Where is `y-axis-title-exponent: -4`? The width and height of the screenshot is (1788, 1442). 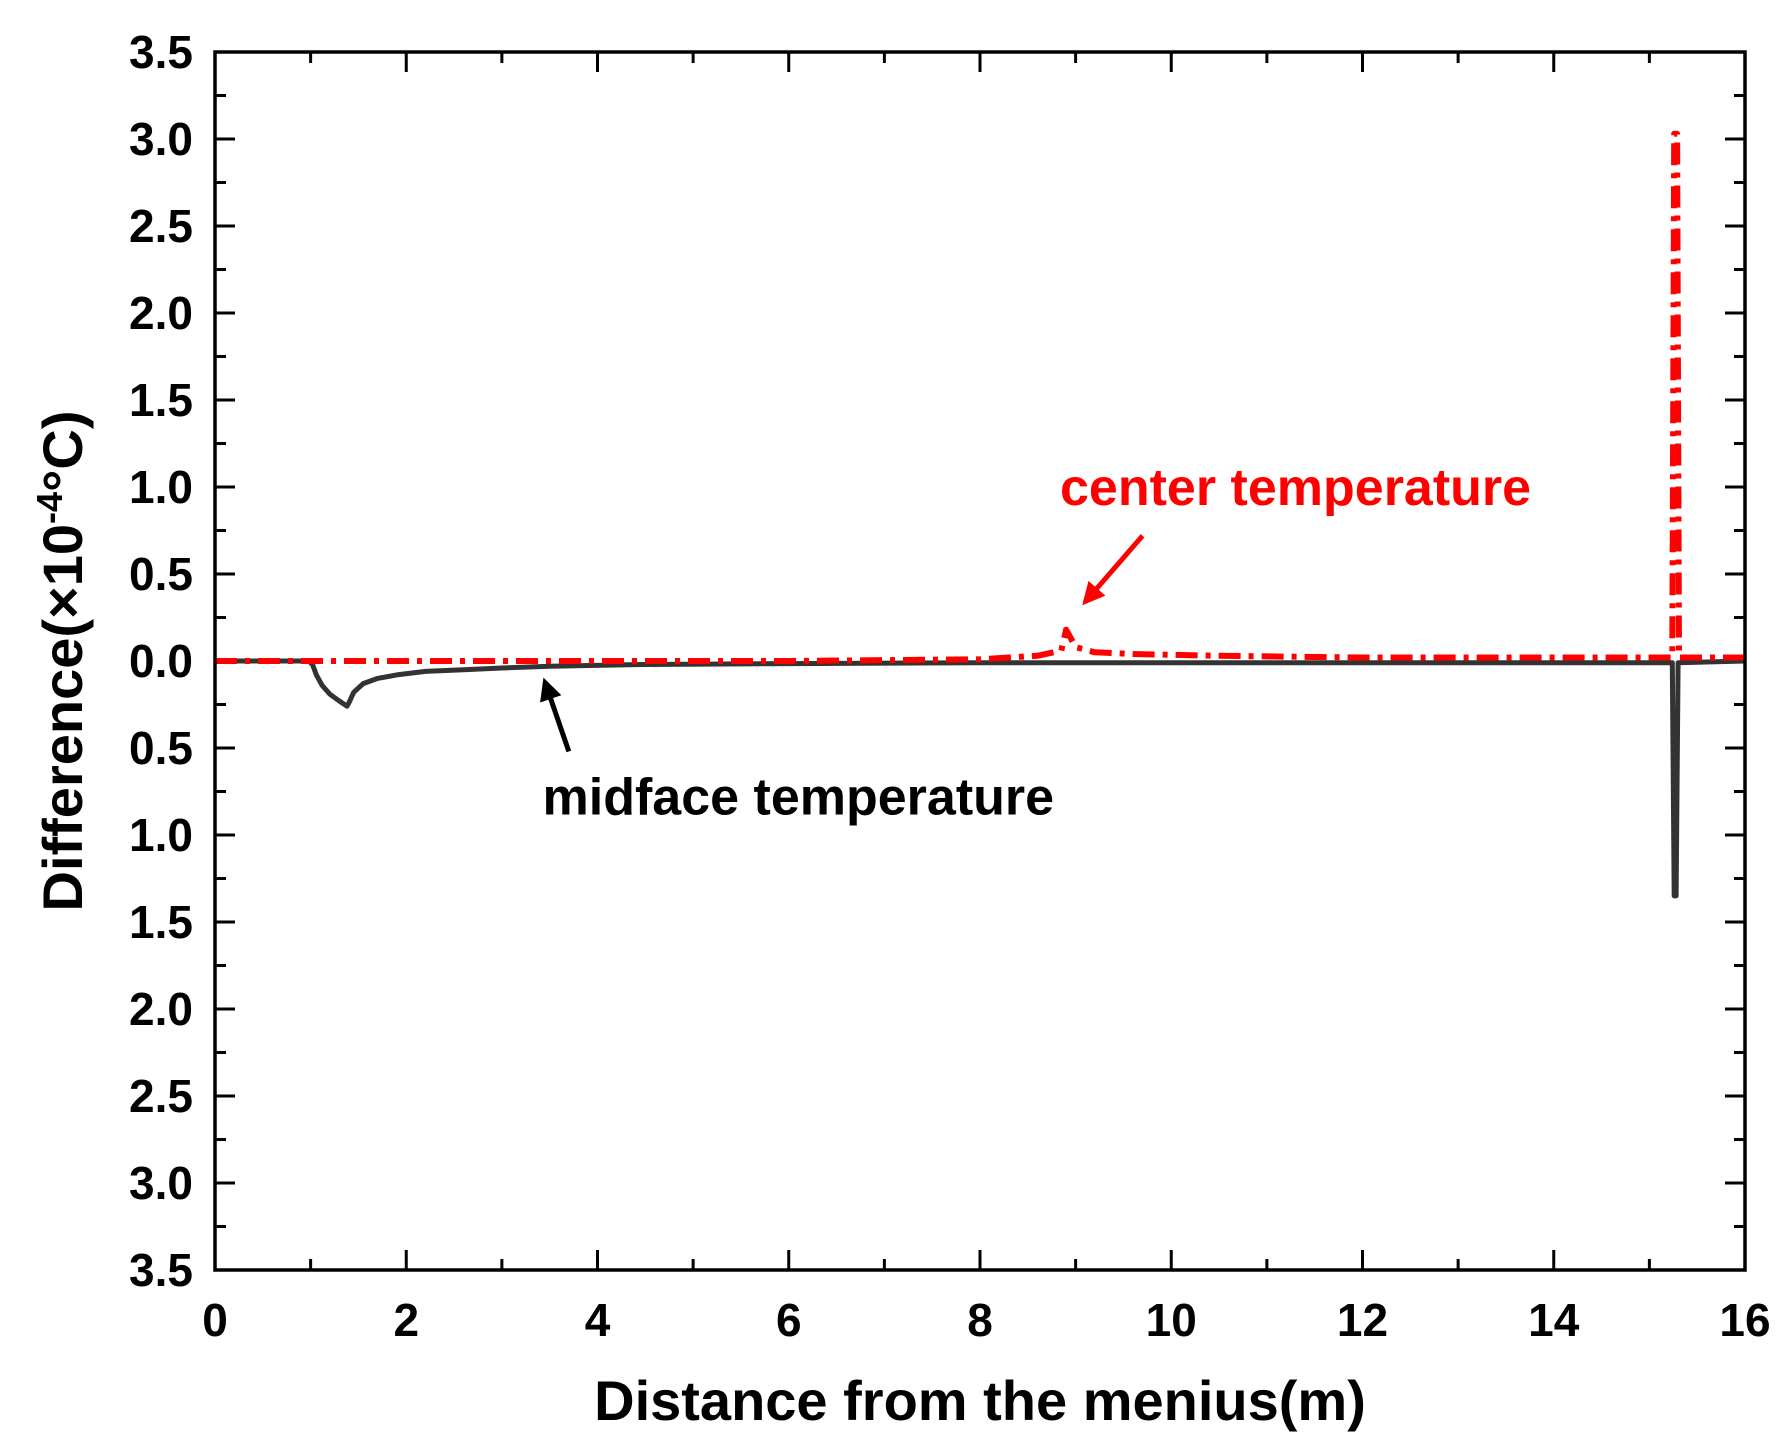 y-axis-title-exponent: -4 is located at coordinates (49, 508).